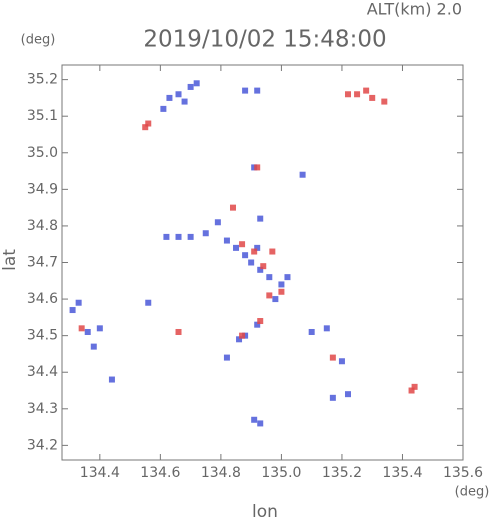  What do you see at coordinates (265, 511) in the screenshot?
I see `x-axis-label: lon` at bounding box center [265, 511].